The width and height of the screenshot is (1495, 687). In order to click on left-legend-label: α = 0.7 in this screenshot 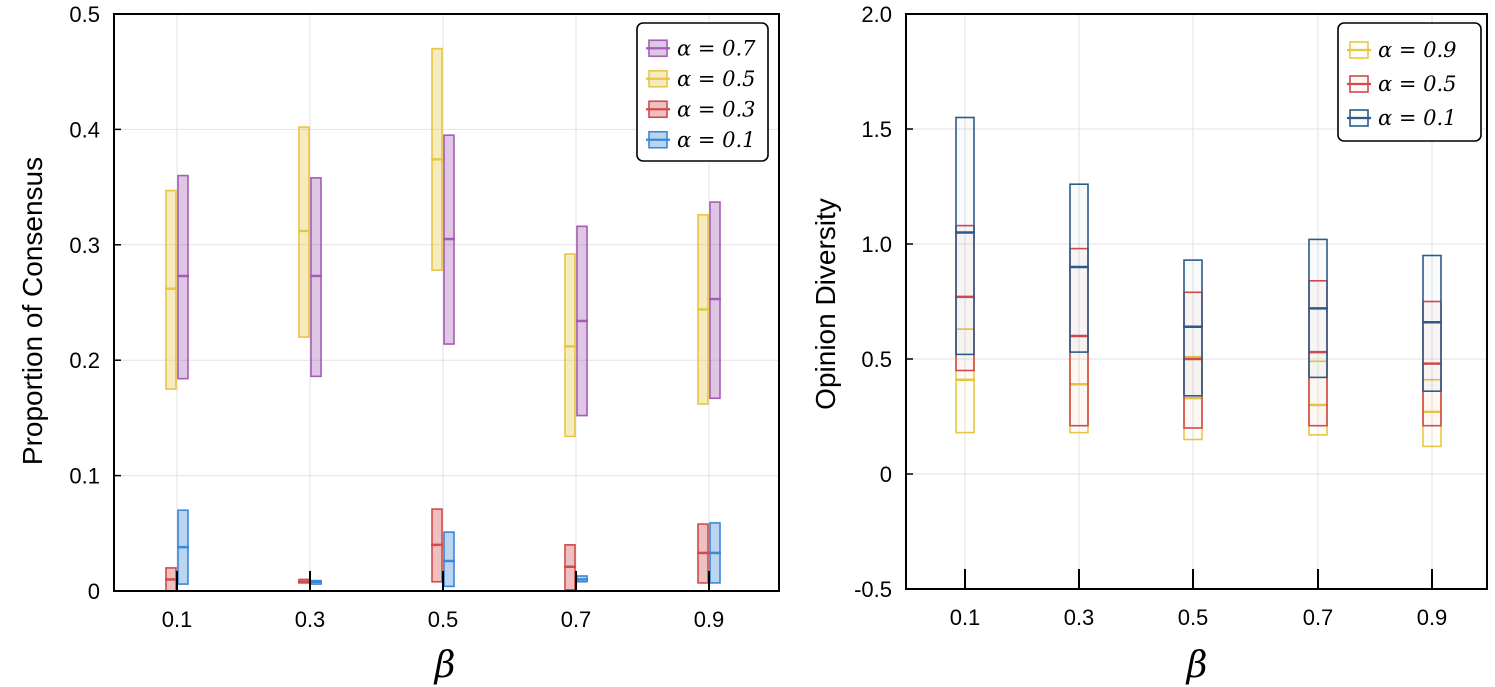, I will do `click(716, 48)`.